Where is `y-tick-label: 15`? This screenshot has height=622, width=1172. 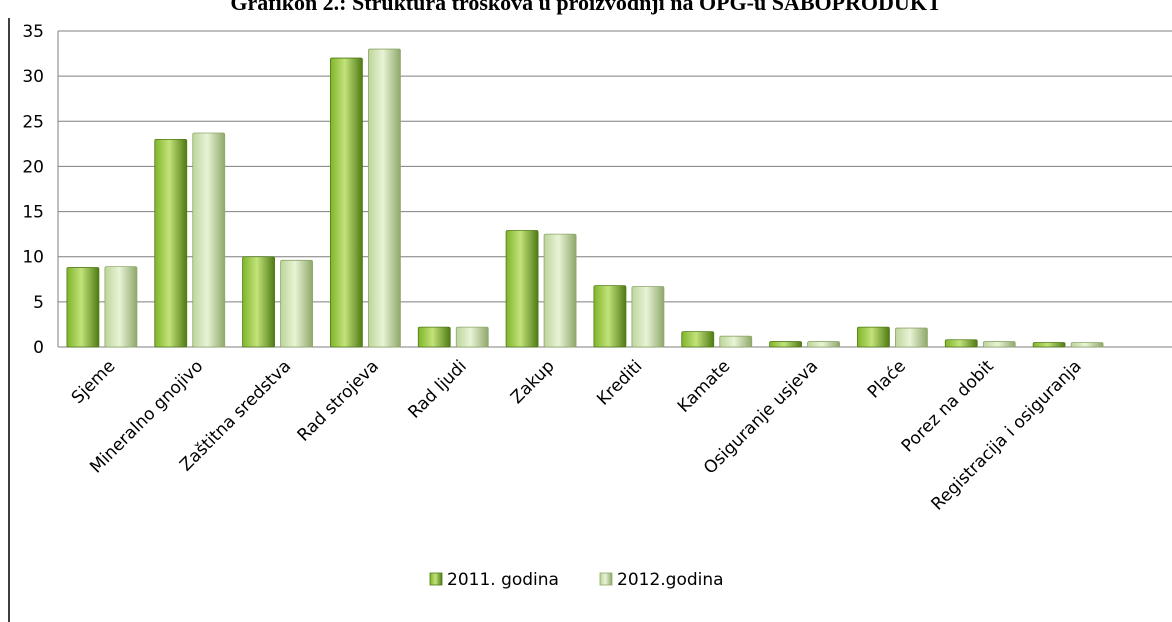
y-tick-label: 15 is located at coordinates (33, 213).